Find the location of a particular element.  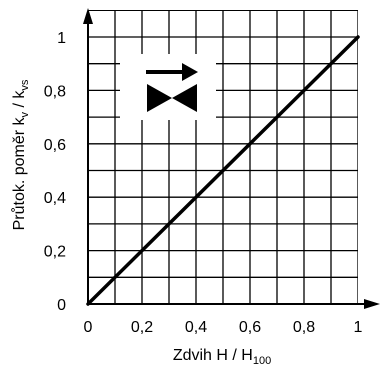

y-axis-title: Průtok. poměr kv / kvs is located at coordinates (20, 154).